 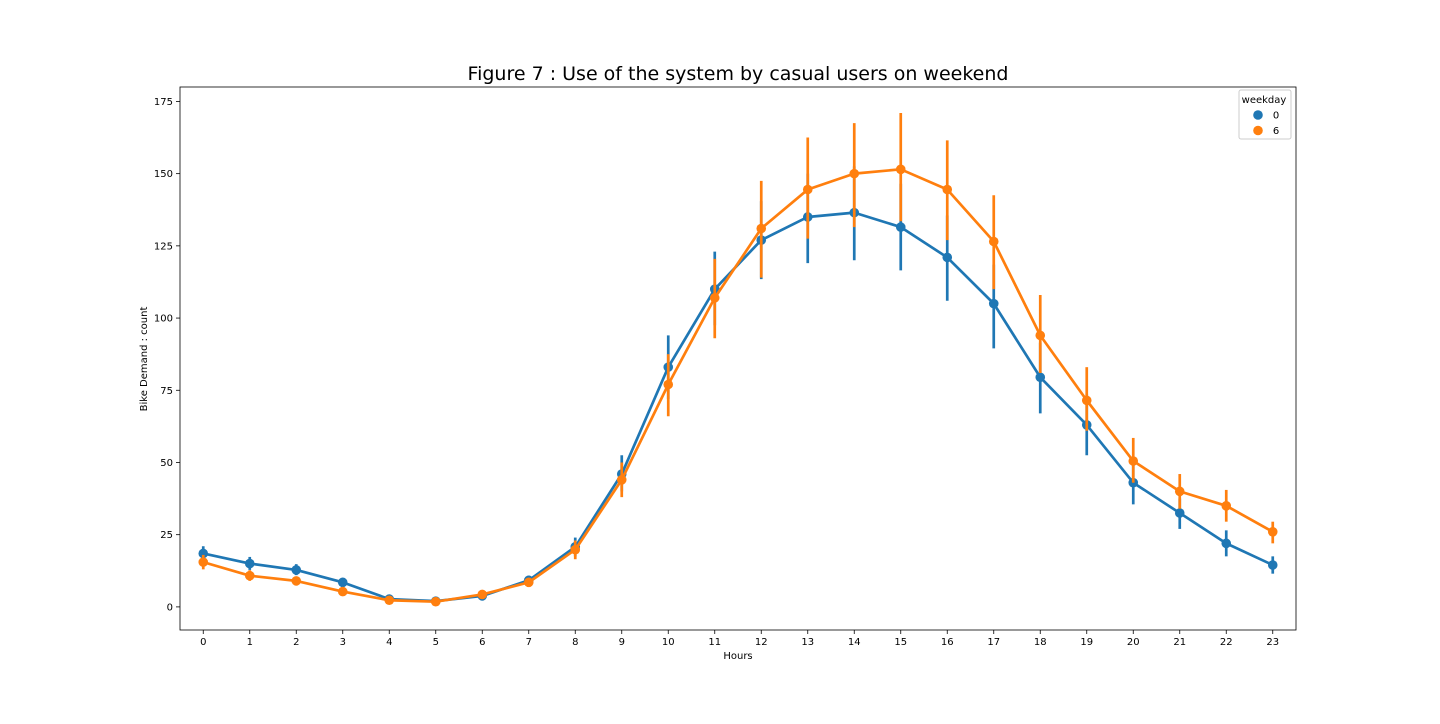 What do you see at coordinates (529, 642) in the screenshot?
I see `x-tick-label: 7` at bounding box center [529, 642].